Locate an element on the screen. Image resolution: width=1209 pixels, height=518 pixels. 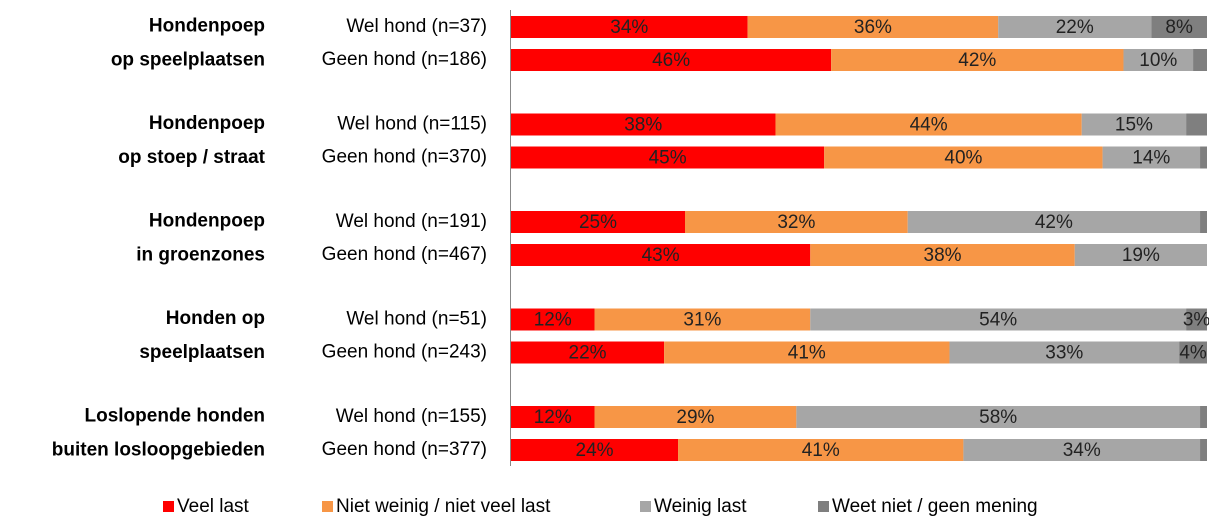
value-label: 24% is located at coordinates (595, 450).